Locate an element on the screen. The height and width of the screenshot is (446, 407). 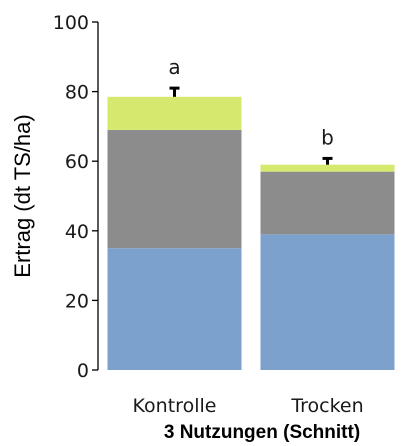
y-tick-label: 80 is located at coordinates (77, 93).